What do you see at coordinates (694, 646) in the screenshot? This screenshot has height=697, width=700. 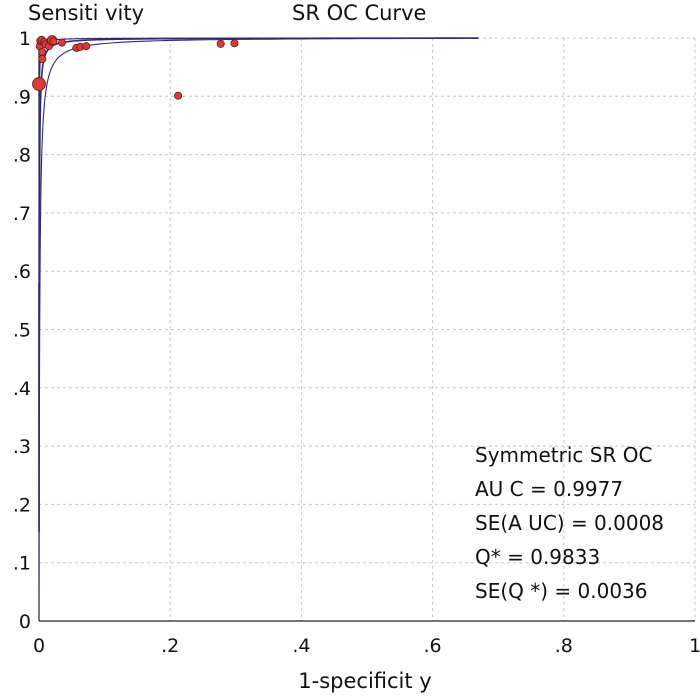 I see `x-tick-label: 1` at bounding box center [694, 646].